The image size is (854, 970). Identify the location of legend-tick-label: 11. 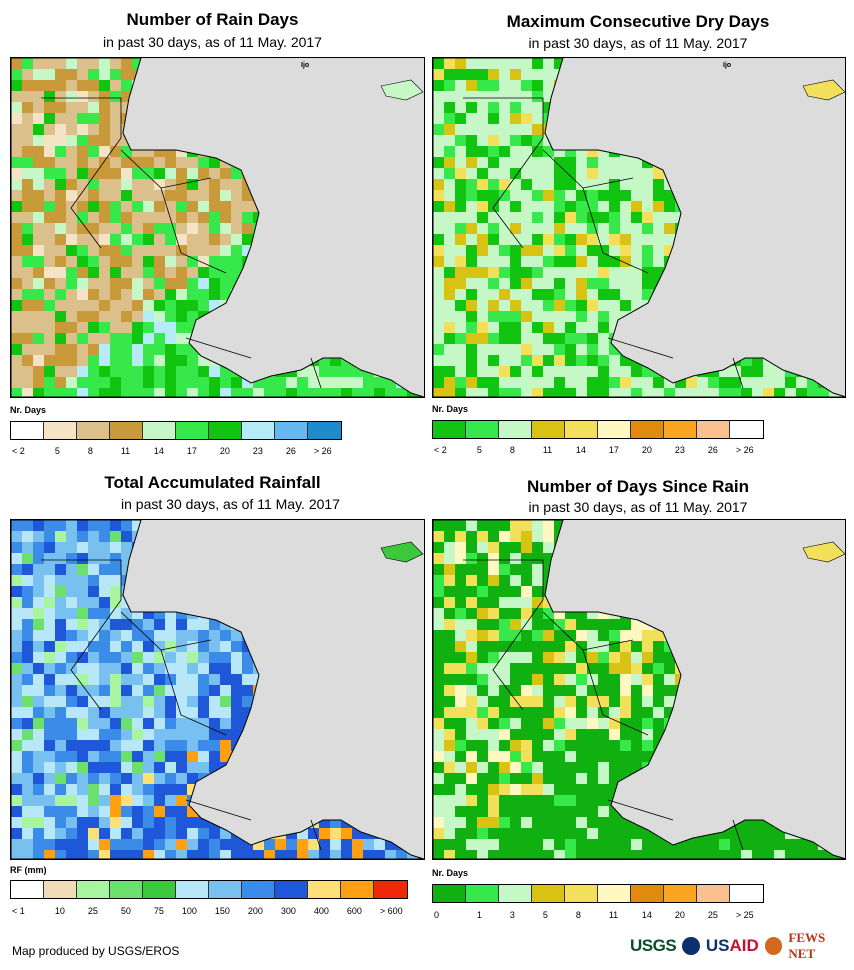
(547, 450).